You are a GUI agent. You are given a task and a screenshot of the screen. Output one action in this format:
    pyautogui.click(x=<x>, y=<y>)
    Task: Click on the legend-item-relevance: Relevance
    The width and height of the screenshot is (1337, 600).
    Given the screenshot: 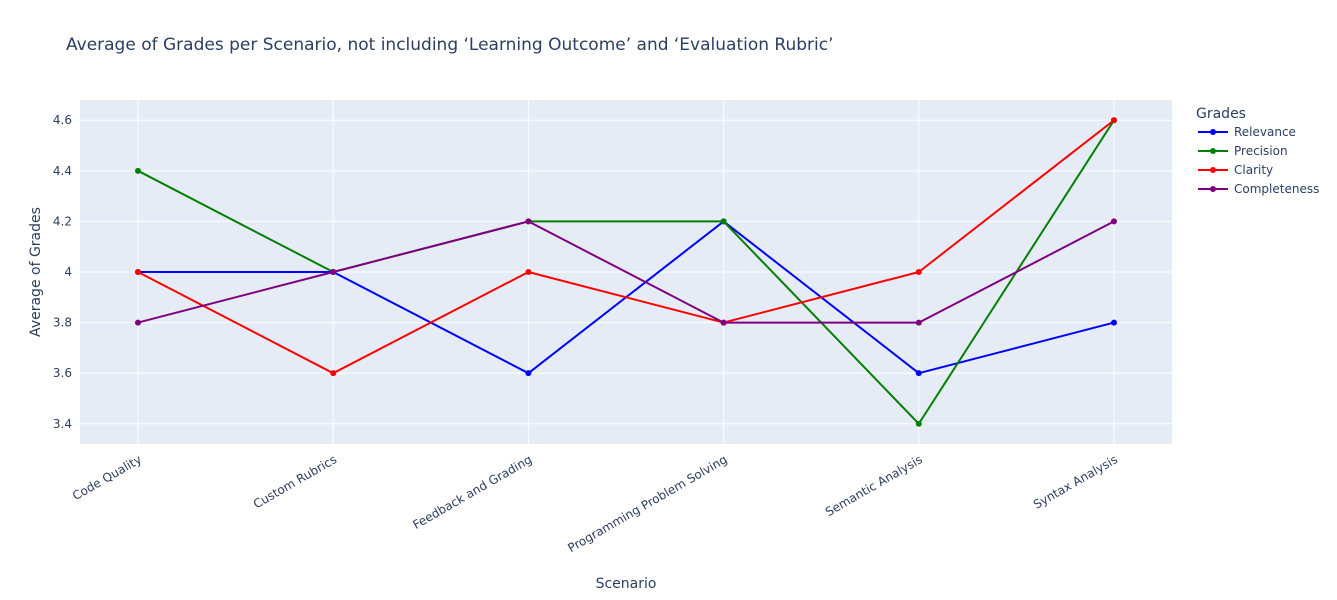 What is the action you would take?
    pyautogui.click(x=1247, y=132)
    